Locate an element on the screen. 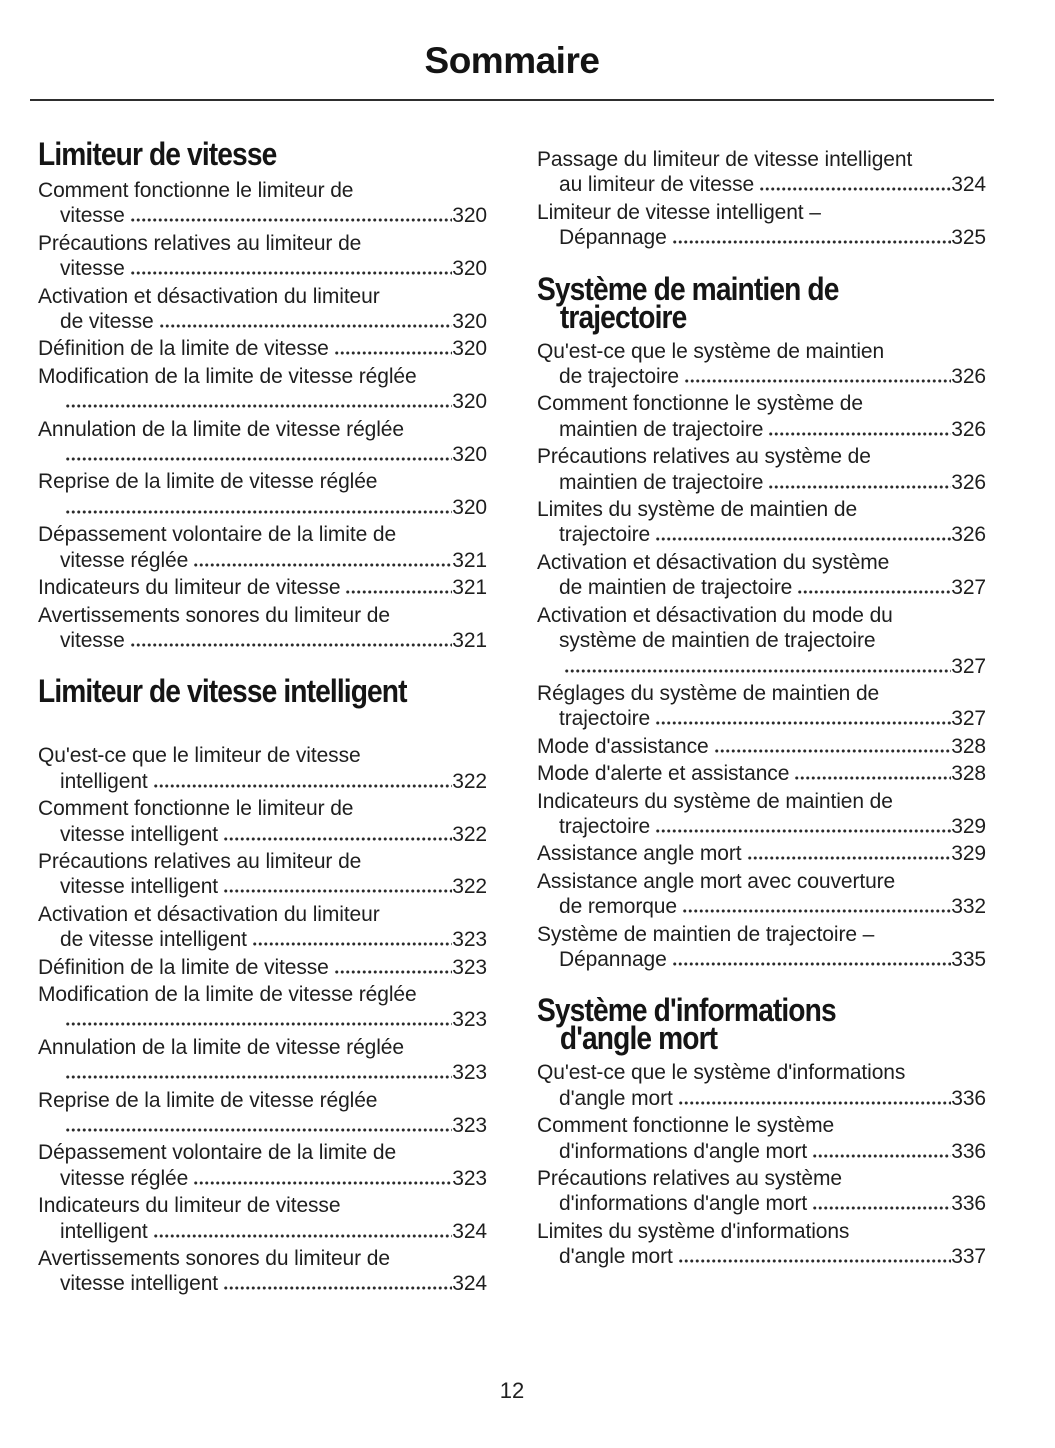  toc-entry-text-line: Indicateurs du système de maintien de is located at coordinates (715, 801).